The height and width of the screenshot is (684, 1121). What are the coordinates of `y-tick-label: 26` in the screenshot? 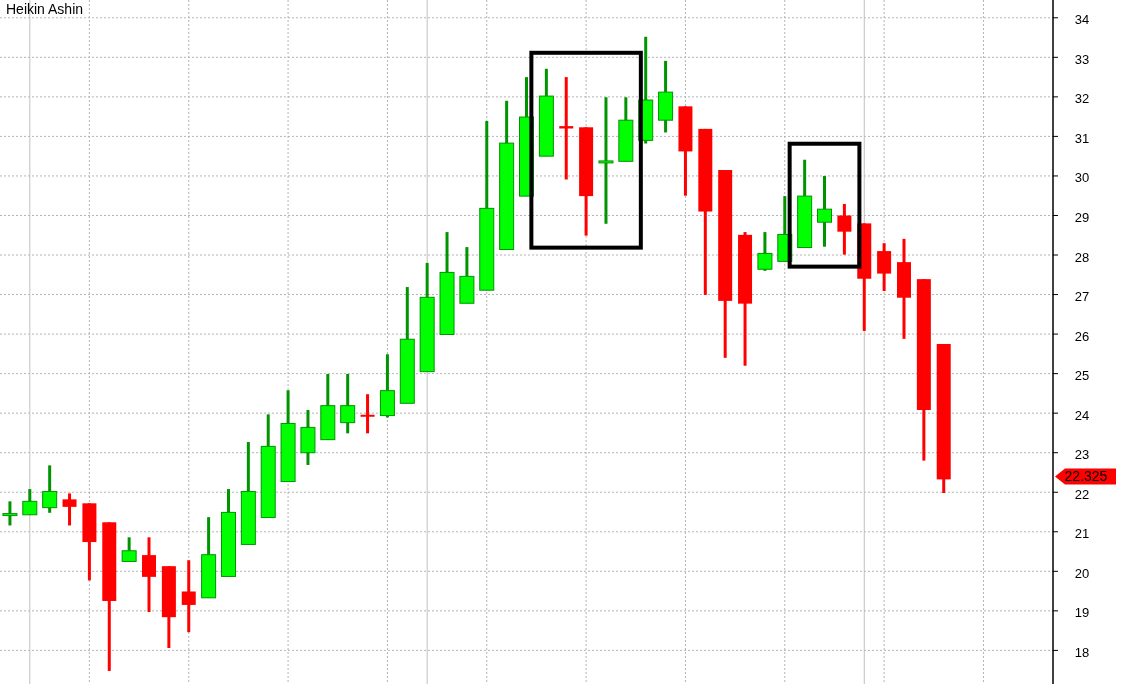 It's located at (1082, 336).